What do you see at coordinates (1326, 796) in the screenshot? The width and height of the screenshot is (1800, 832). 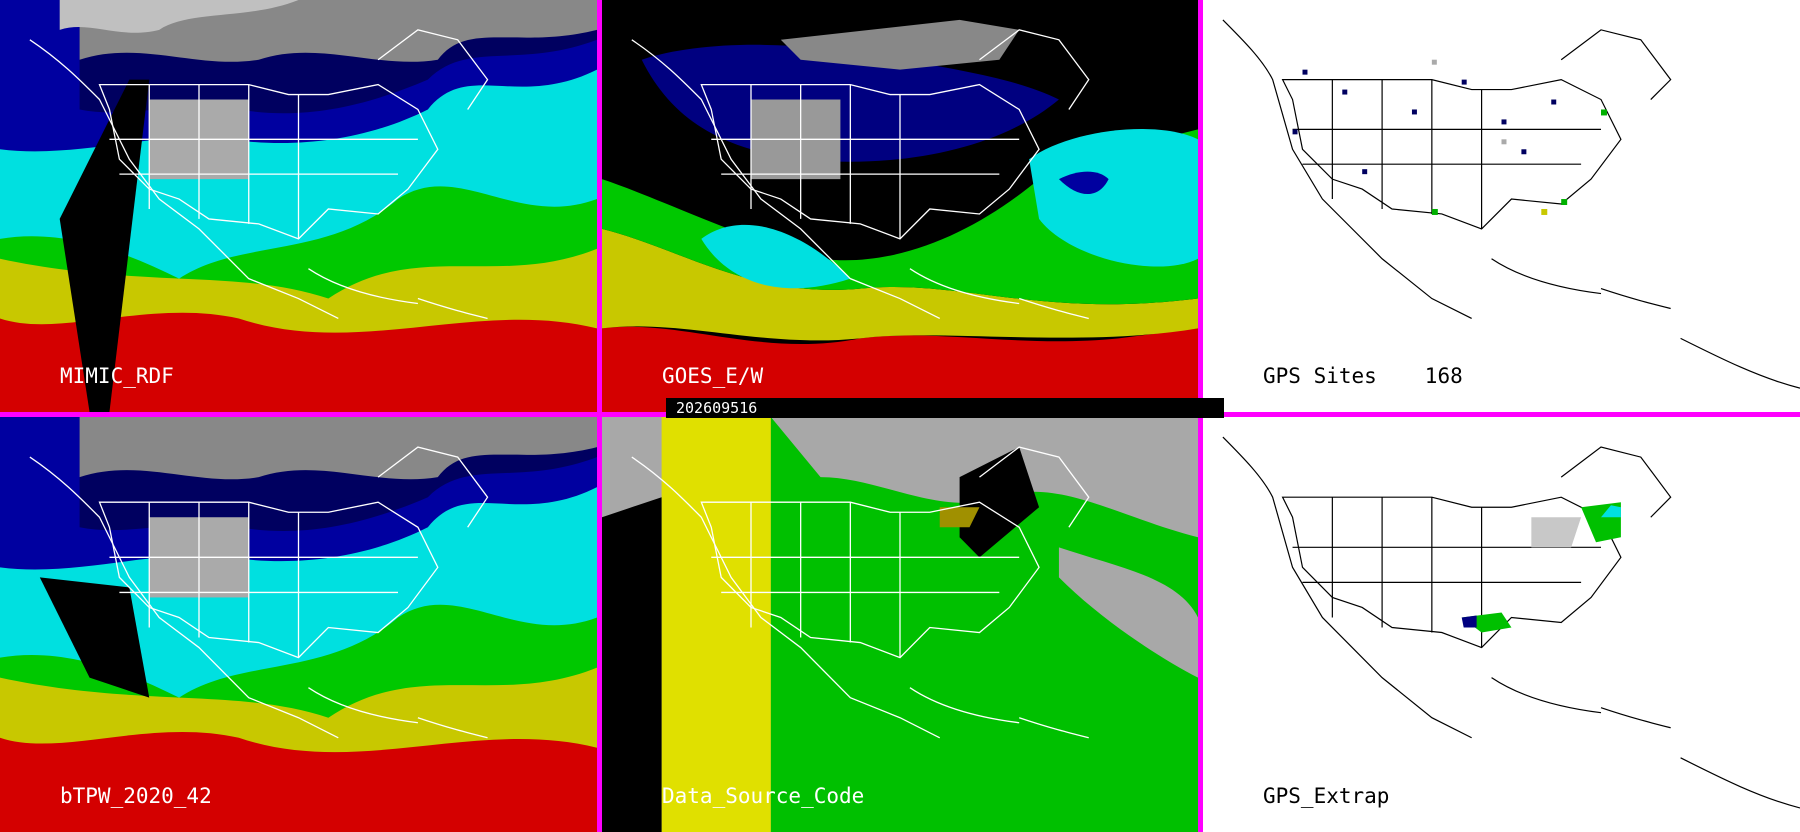 I see `panel-label: GPS_Extrap` at bounding box center [1326, 796].